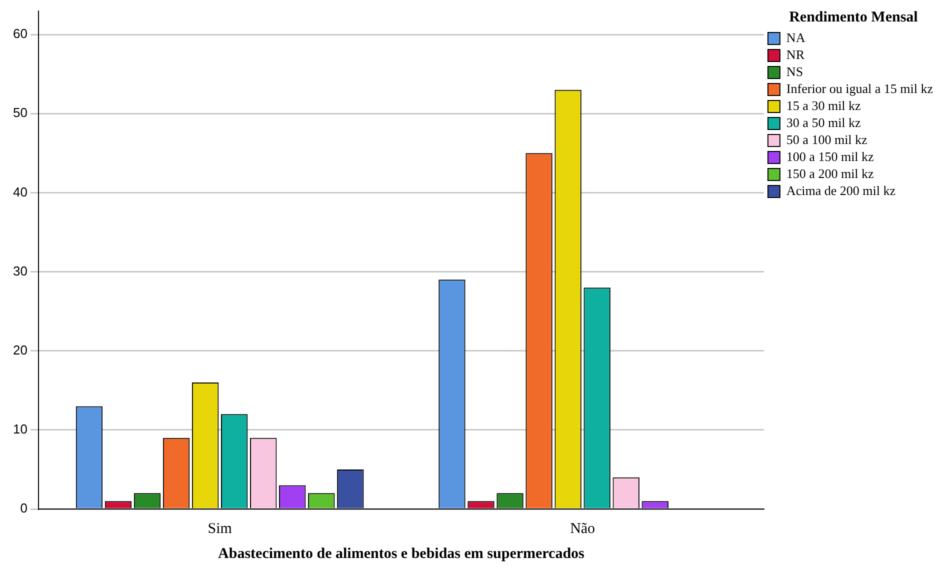 Image resolution: width=948 pixels, height=577 pixels. Describe the element at coordinates (830, 156) in the screenshot. I see `legend-label: 100 a 150 mil kz` at that location.